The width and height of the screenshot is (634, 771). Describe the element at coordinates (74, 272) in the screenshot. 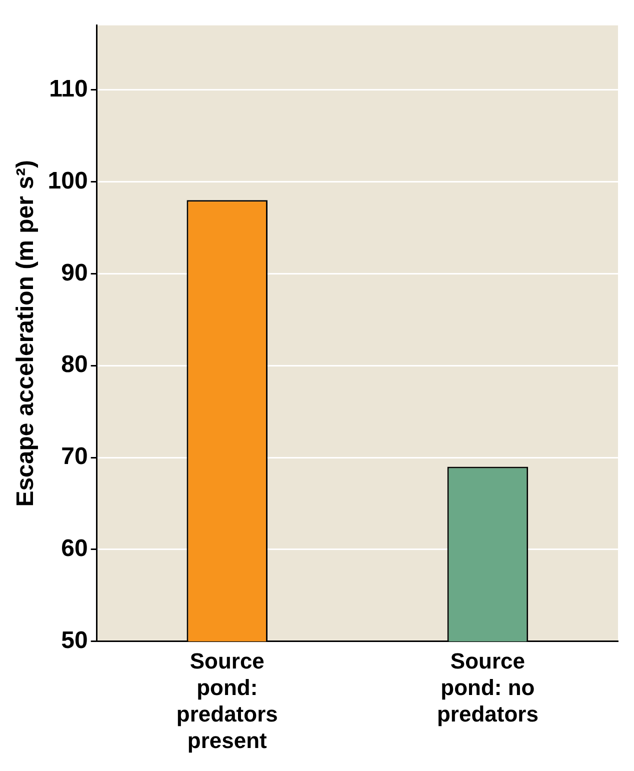

I see `y-tick-label: 90` at that location.